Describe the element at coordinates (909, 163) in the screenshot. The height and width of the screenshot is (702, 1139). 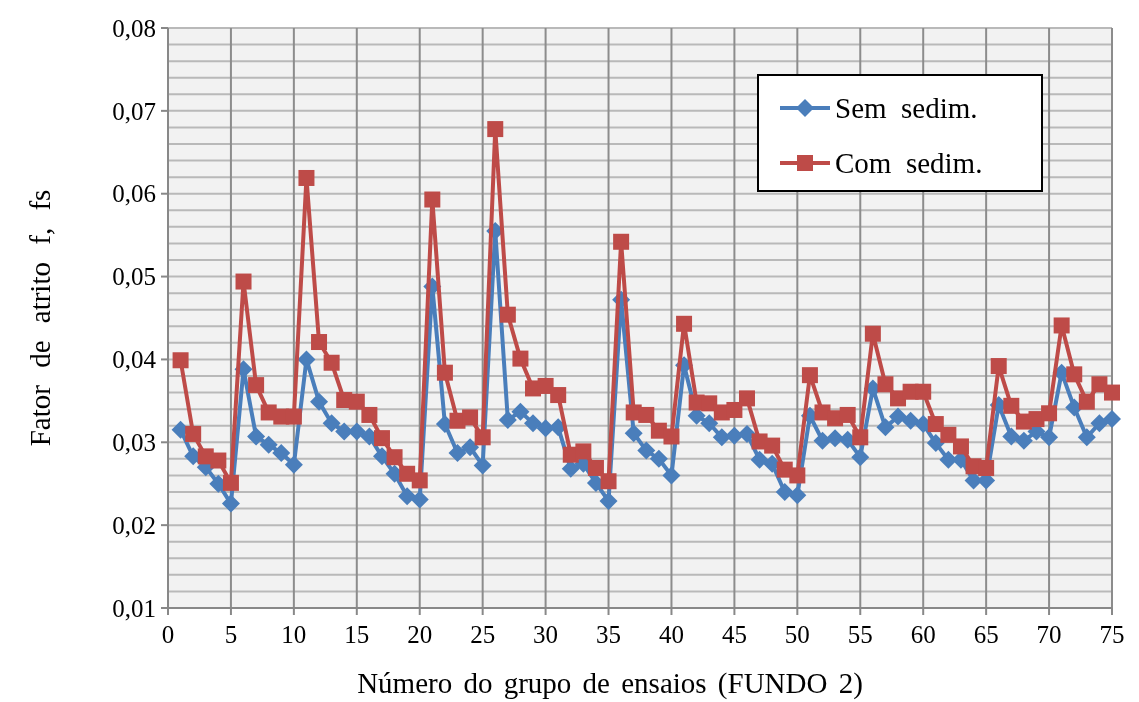
I see `legend-label: Com sedim.` at that location.